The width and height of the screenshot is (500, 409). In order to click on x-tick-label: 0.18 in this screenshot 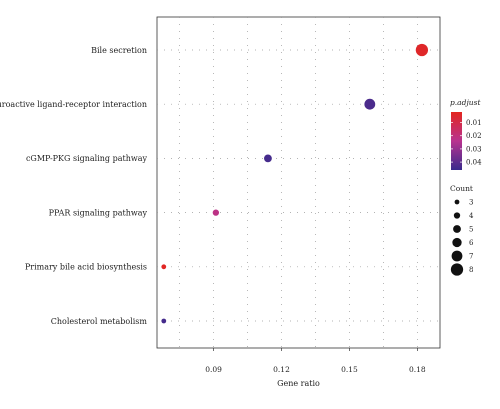, I will do `click(417, 369)`.